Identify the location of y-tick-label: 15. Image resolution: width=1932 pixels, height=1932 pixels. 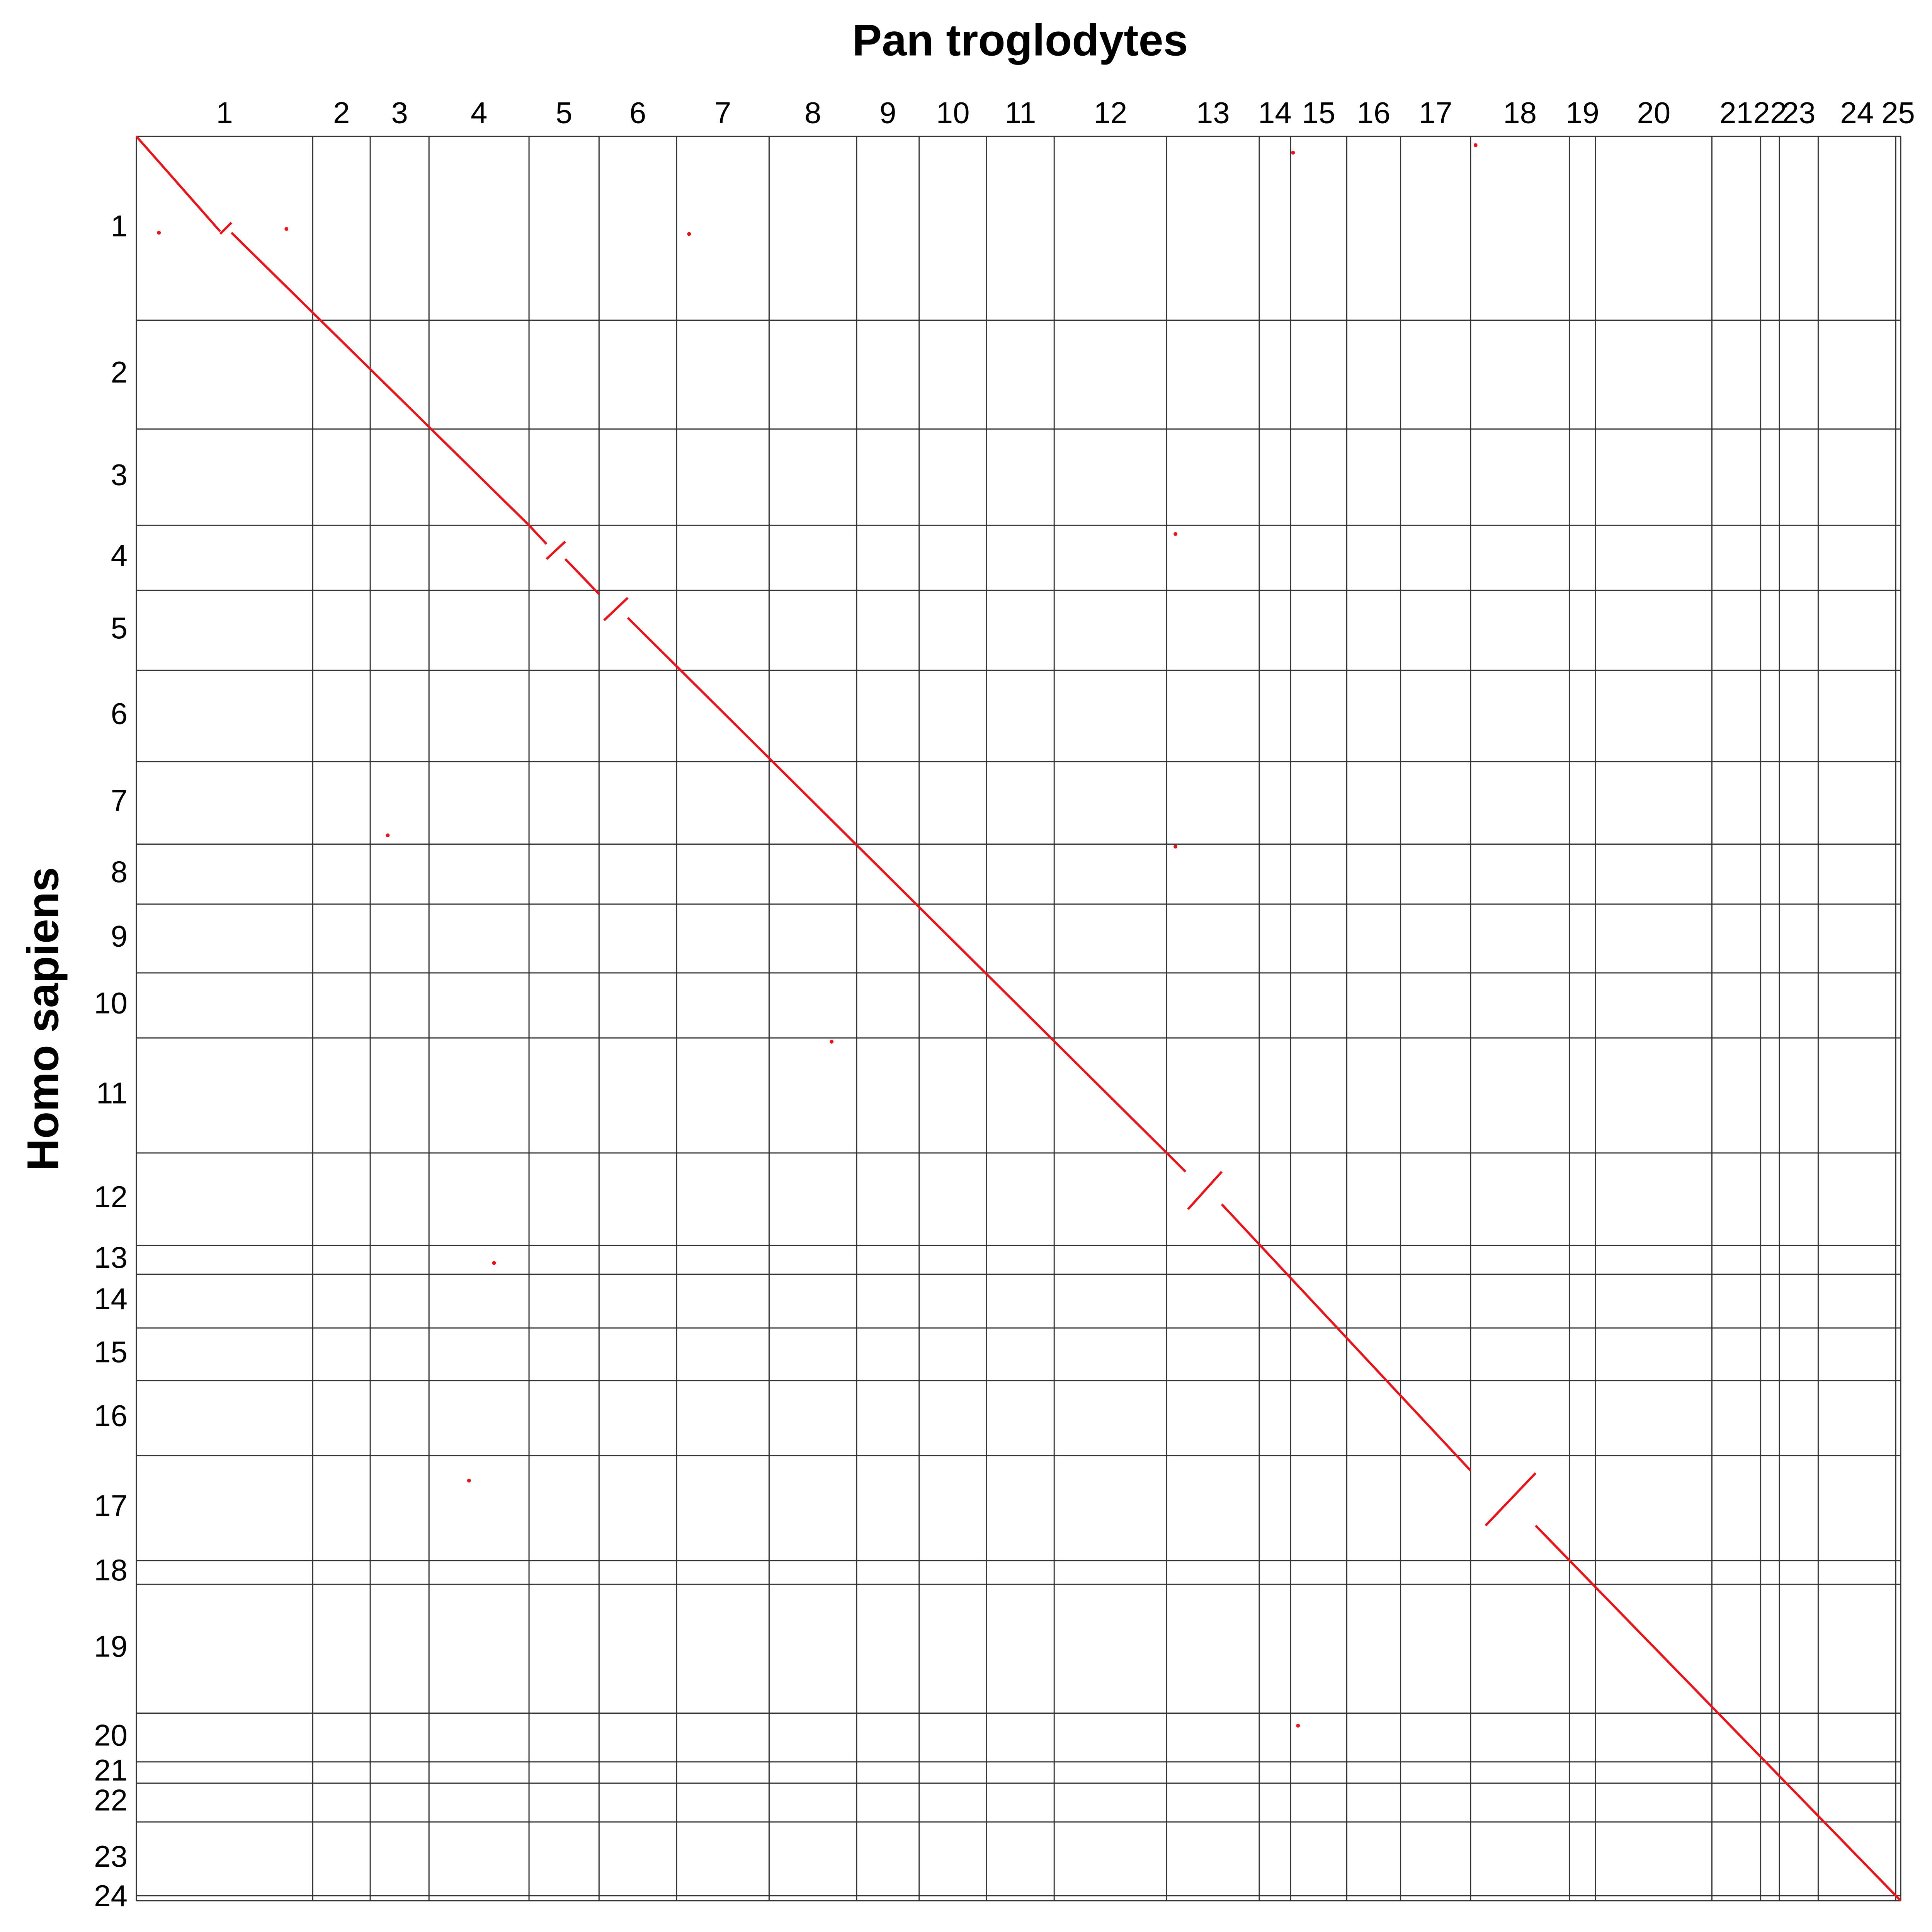
(111, 1352).